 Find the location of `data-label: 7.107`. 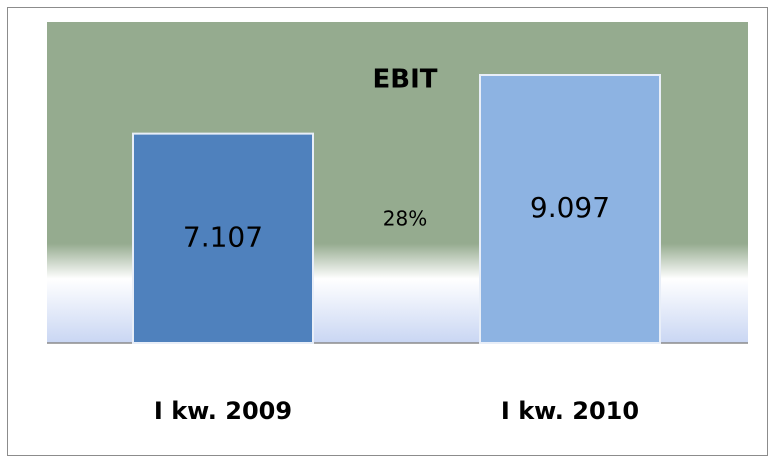

data-label: 7.107 is located at coordinates (223, 236).